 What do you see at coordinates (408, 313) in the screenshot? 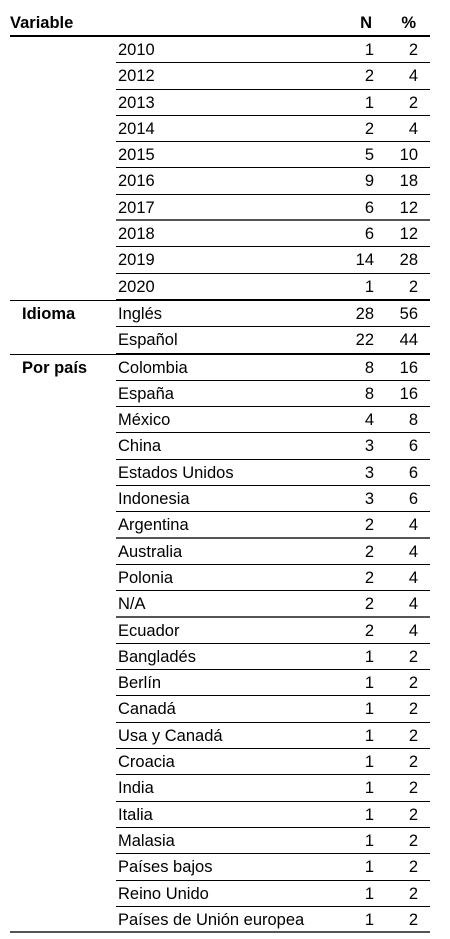
I see `percent-value: 56` at bounding box center [408, 313].